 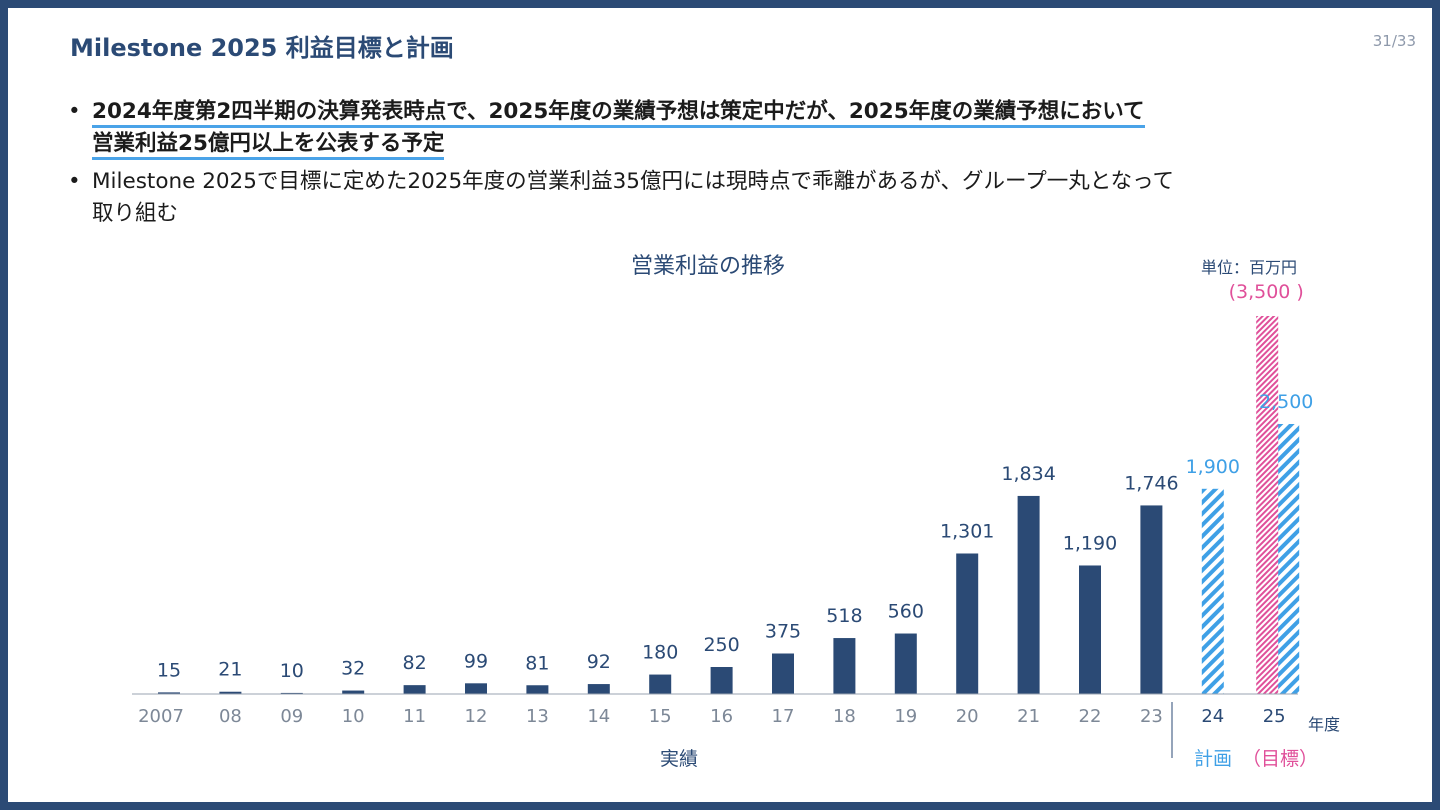 I want to click on bar-14-actual, so click(x=598, y=689).